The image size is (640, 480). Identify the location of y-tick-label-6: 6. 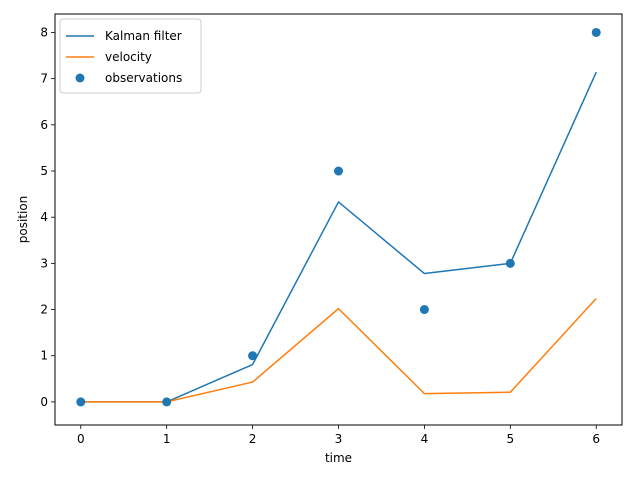
(44, 125).